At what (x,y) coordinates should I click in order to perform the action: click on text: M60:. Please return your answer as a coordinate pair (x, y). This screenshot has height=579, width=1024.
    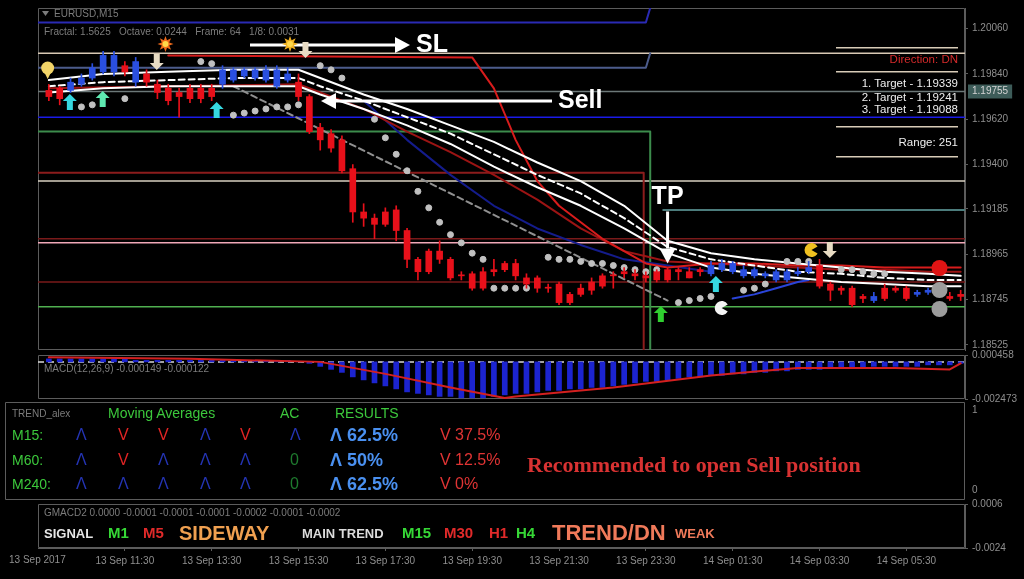
    Looking at the image, I should click on (28, 459).